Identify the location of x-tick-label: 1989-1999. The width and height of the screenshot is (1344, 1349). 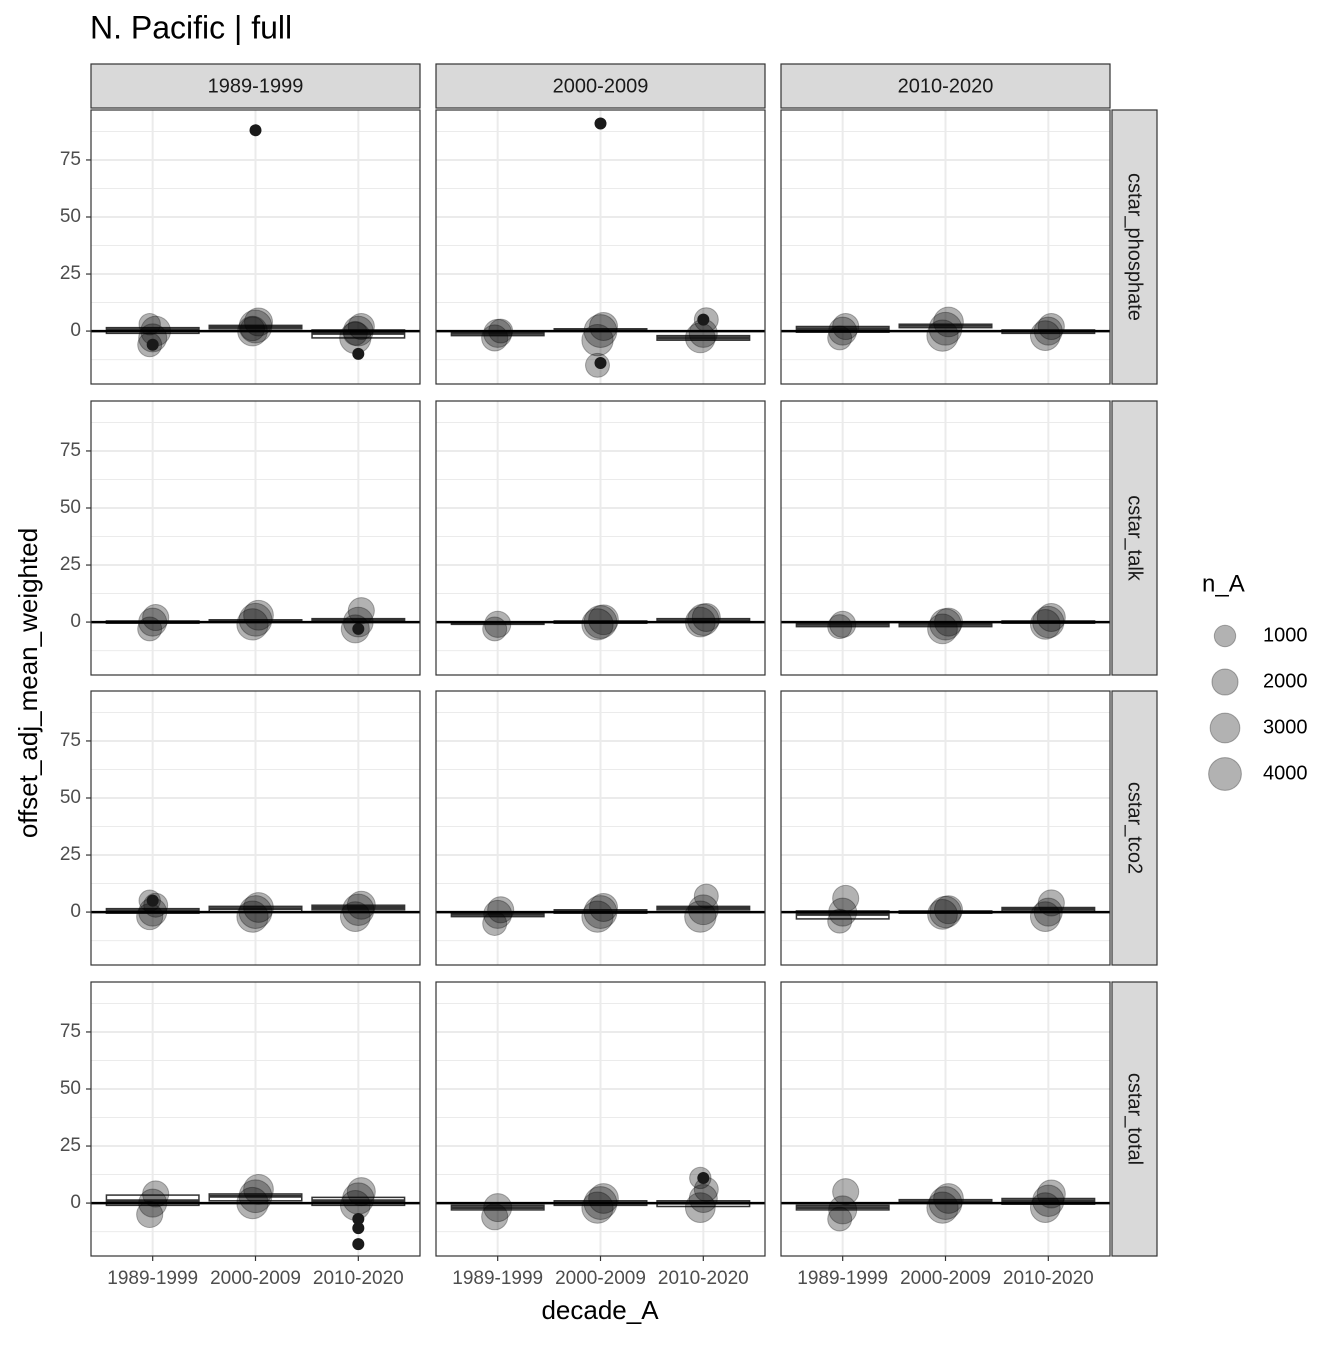
(842, 1278).